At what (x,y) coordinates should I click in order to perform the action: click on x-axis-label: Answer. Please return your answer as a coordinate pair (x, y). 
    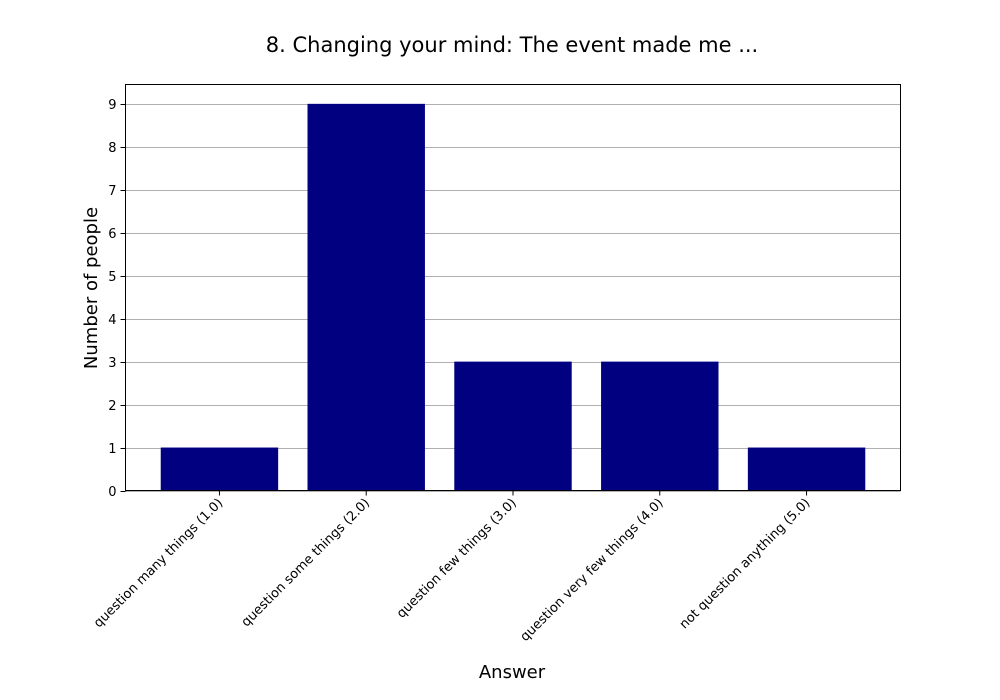
    Looking at the image, I should click on (512, 672).